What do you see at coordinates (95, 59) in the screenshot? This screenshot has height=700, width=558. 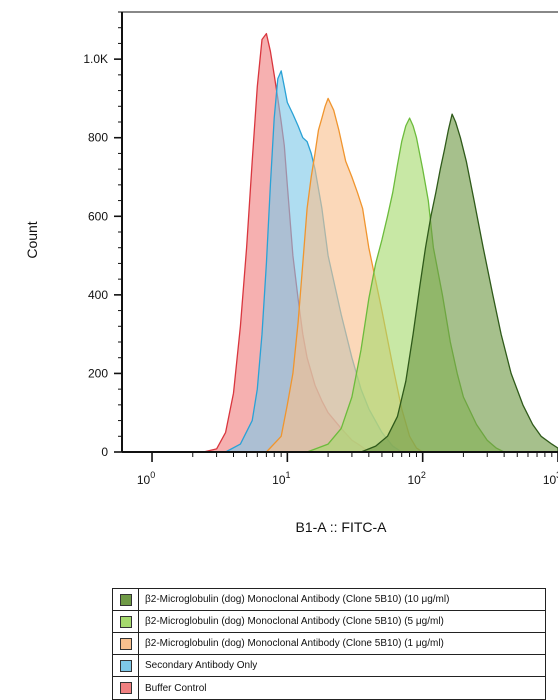 I see `y-tick-label: 1.0K` at bounding box center [95, 59].